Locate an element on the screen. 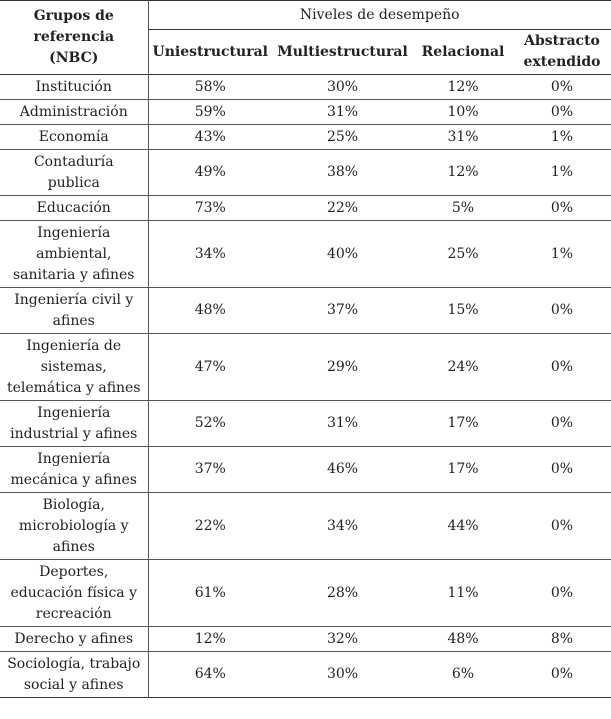 This screenshot has height=719, width=611. group-name: Deportes, educación física y recreación is located at coordinates (74, 592).